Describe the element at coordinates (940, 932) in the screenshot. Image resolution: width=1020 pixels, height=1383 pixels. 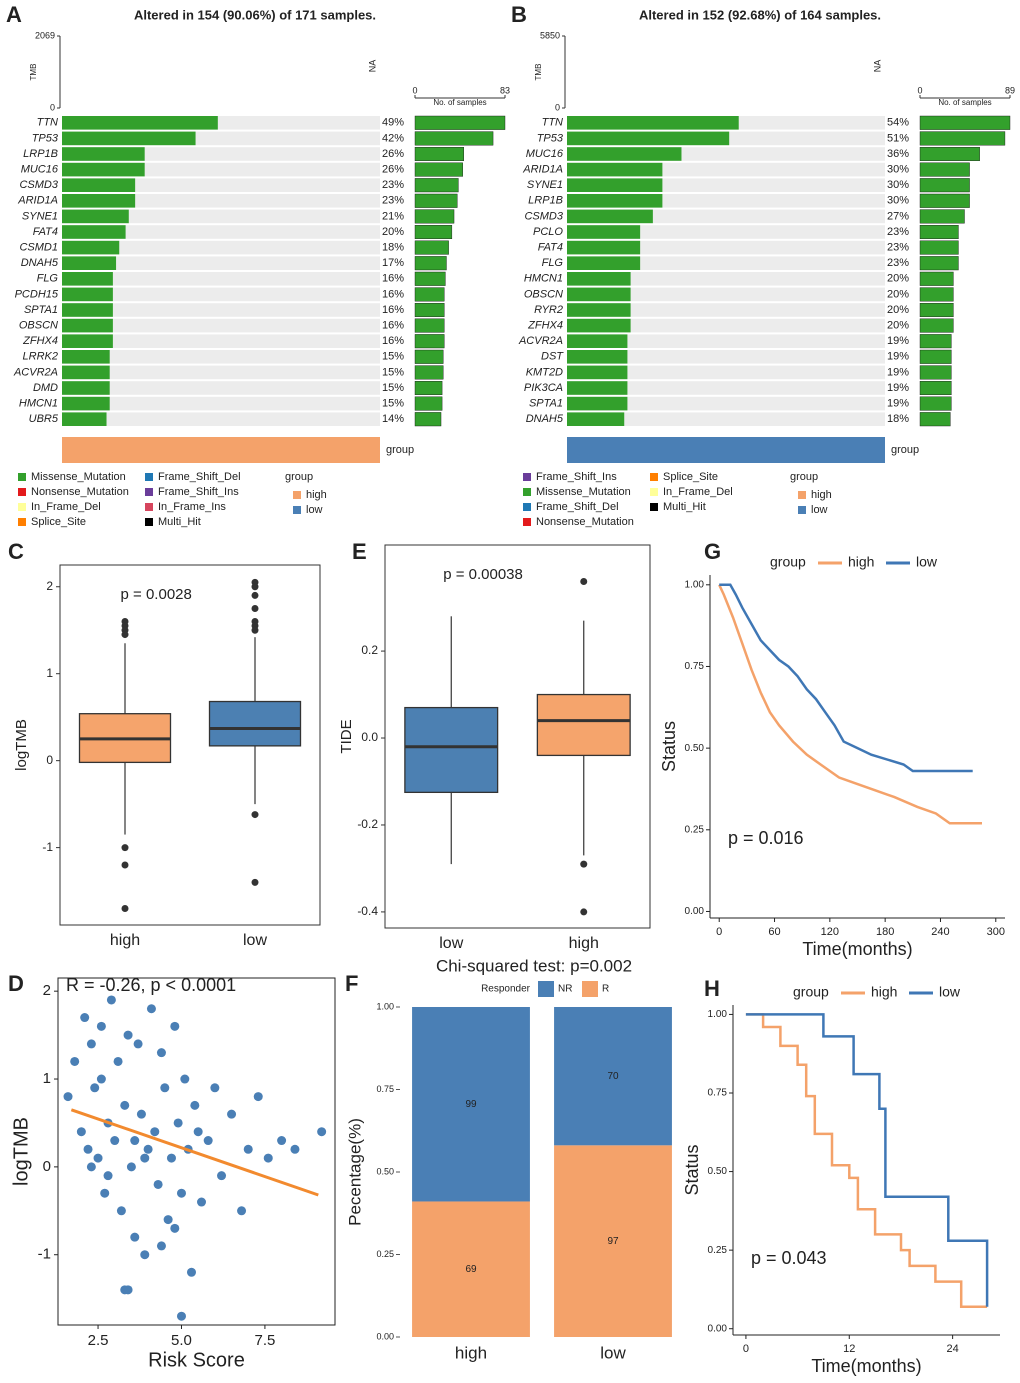
I see `x-tick-label: 240` at that location.